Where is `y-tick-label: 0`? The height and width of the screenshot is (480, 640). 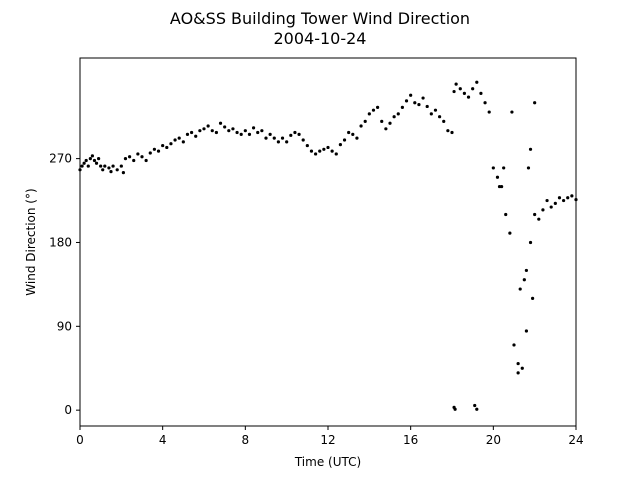 y-tick-label: 0 is located at coordinates (68, 410).